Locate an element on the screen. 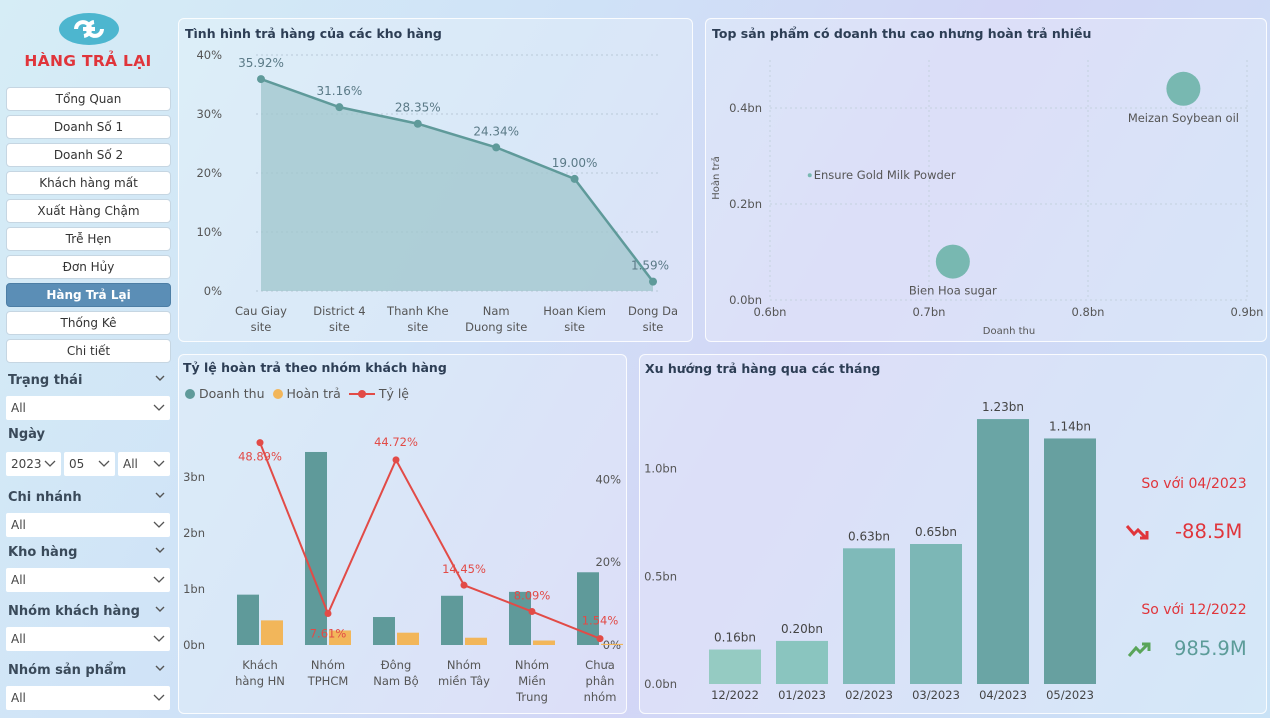 Image resolution: width=1270 pixels, height=718 pixels. dropdown-value: 2023 is located at coordinates (26, 464).